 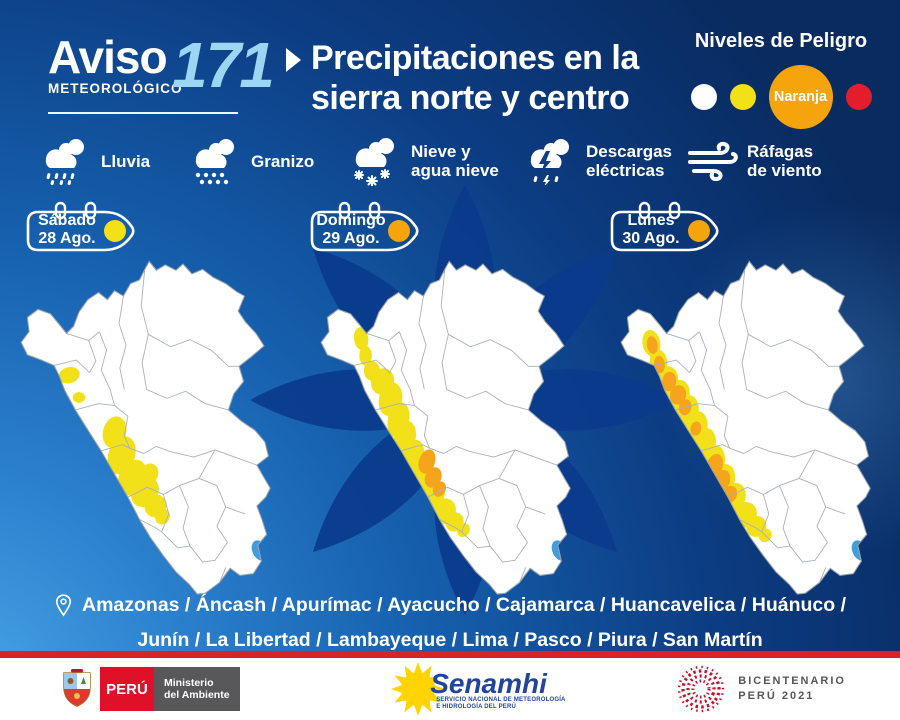 What do you see at coordinates (780, 151) in the screenshot?
I see `legend-label: Ráfagas` at bounding box center [780, 151].